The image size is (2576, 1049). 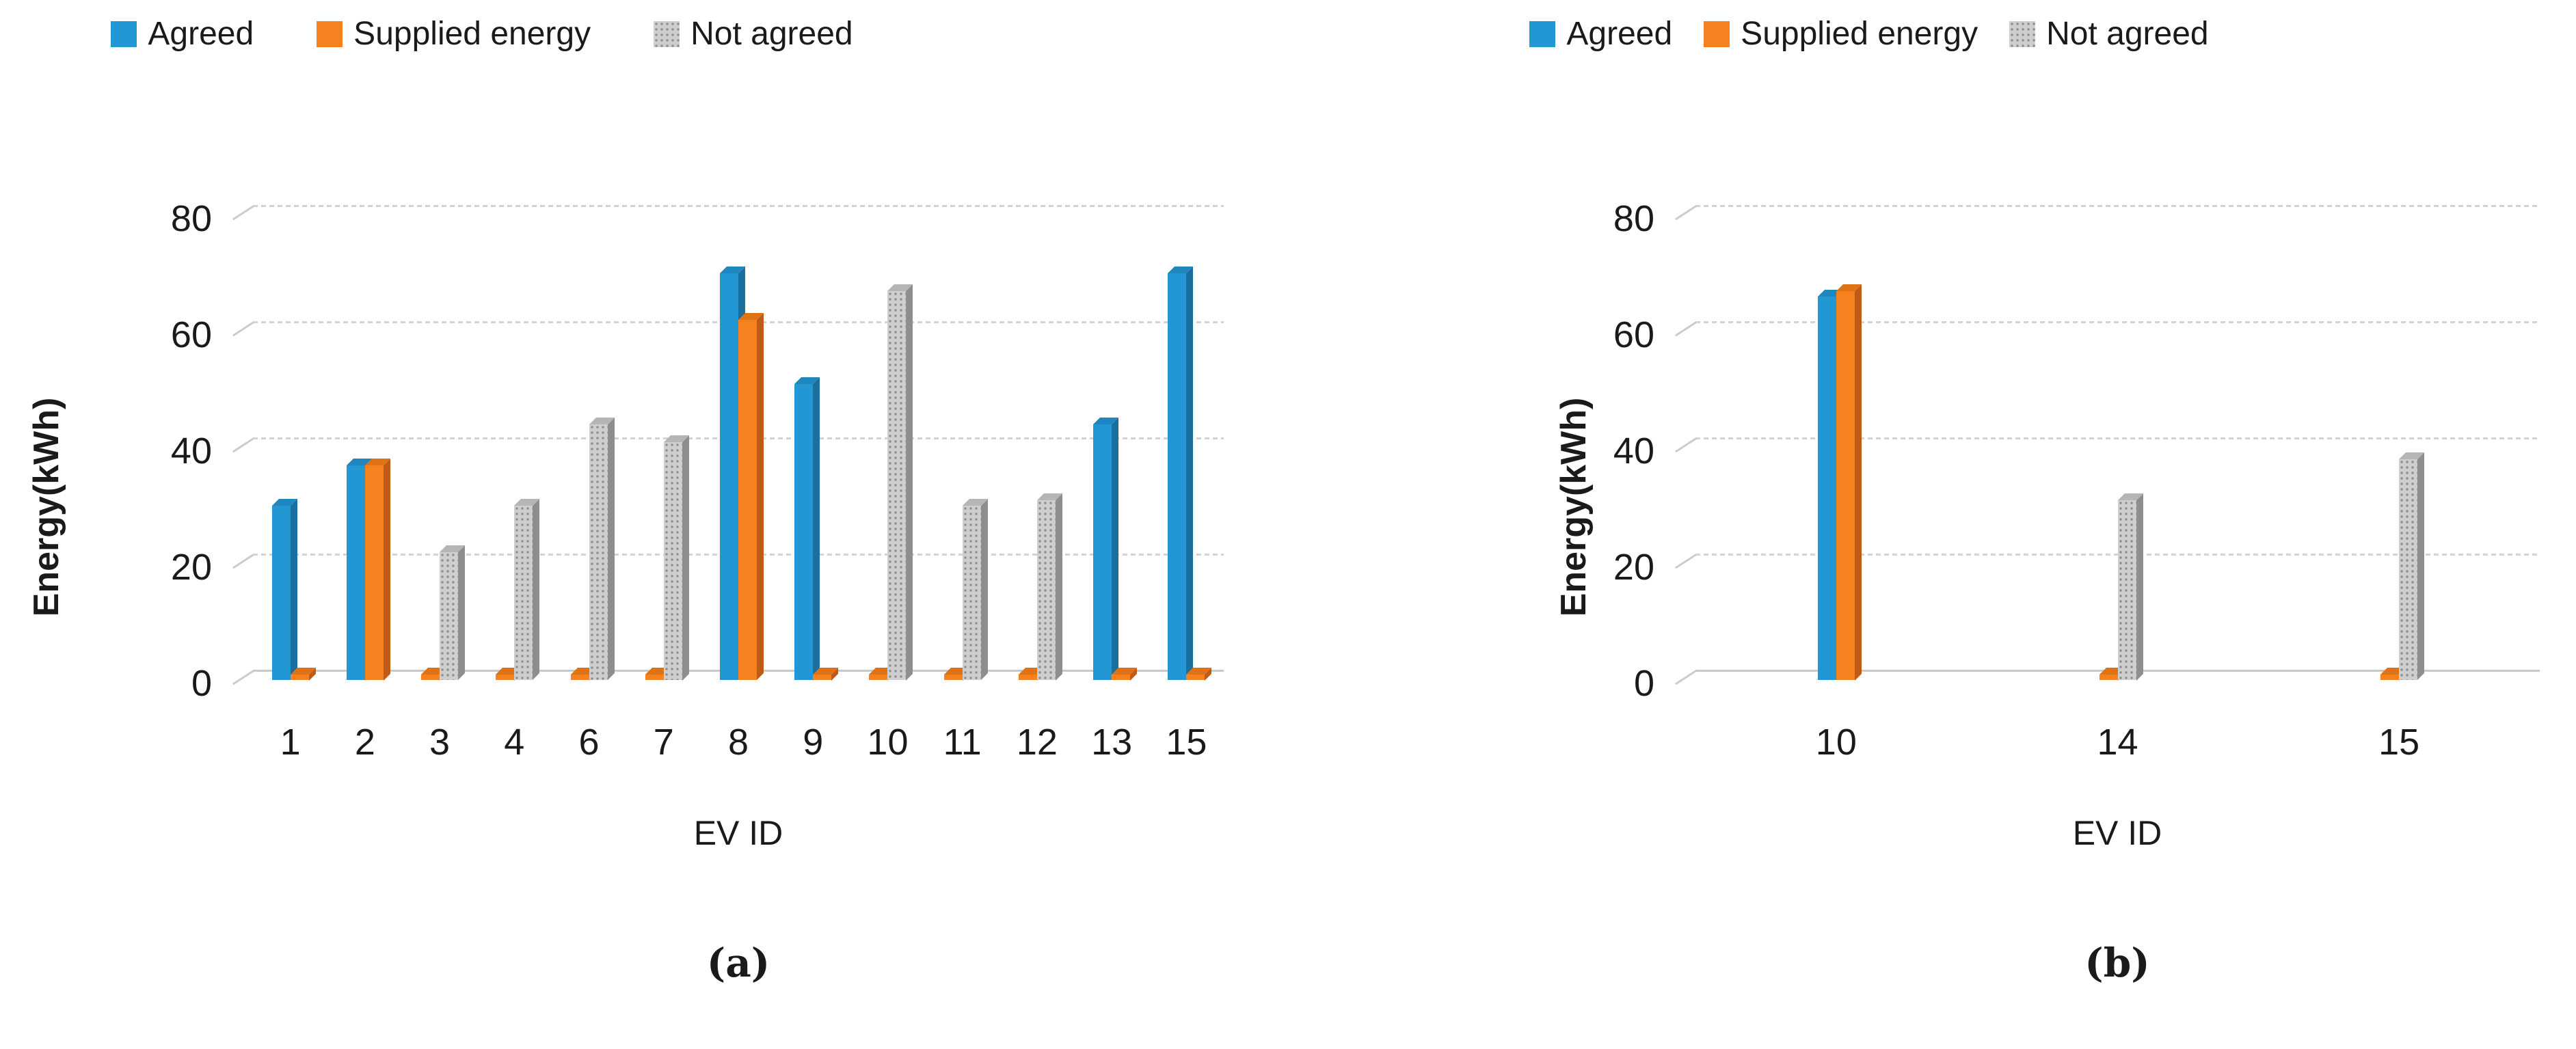 I want to click on bar-supplied-energy-ev12, so click(x=1031, y=673).